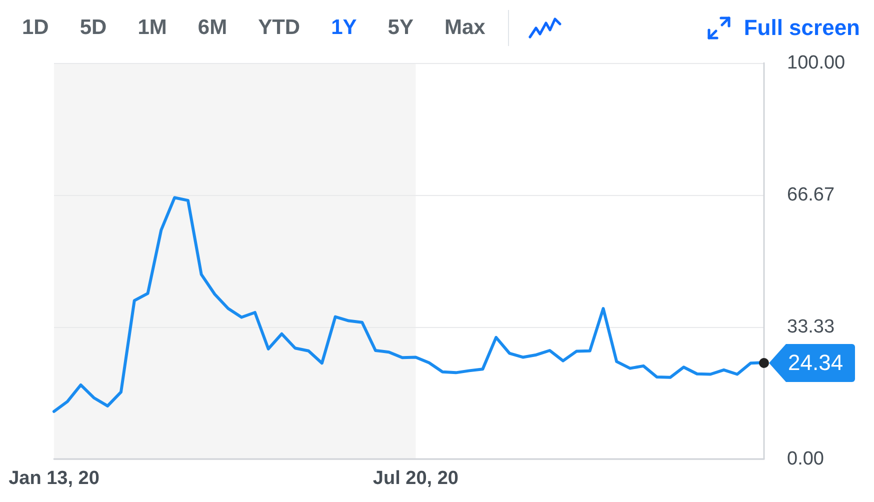  What do you see at coordinates (816, 63) in the screenshot?
I see `y-tick-label: 100.00` at bounding box center [816, 63].